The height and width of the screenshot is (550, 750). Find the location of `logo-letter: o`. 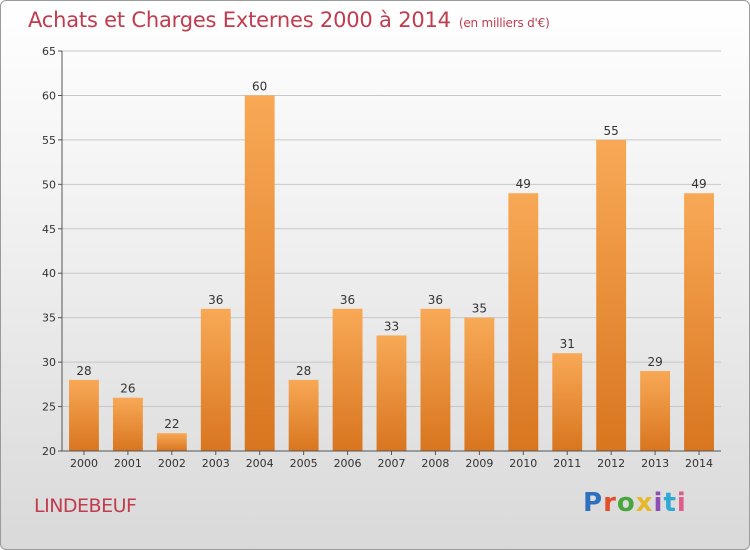

logo-letter: o is located at coordinates (626, 503).